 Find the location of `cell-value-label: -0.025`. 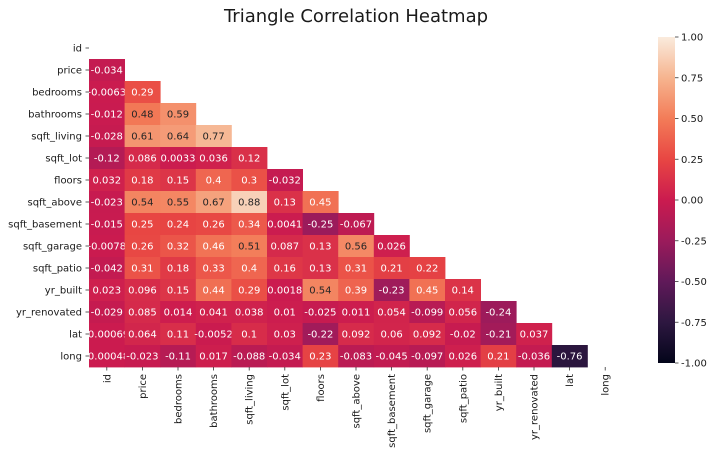

cell-value-label: -0.025 is located at coordinates (320, 313).